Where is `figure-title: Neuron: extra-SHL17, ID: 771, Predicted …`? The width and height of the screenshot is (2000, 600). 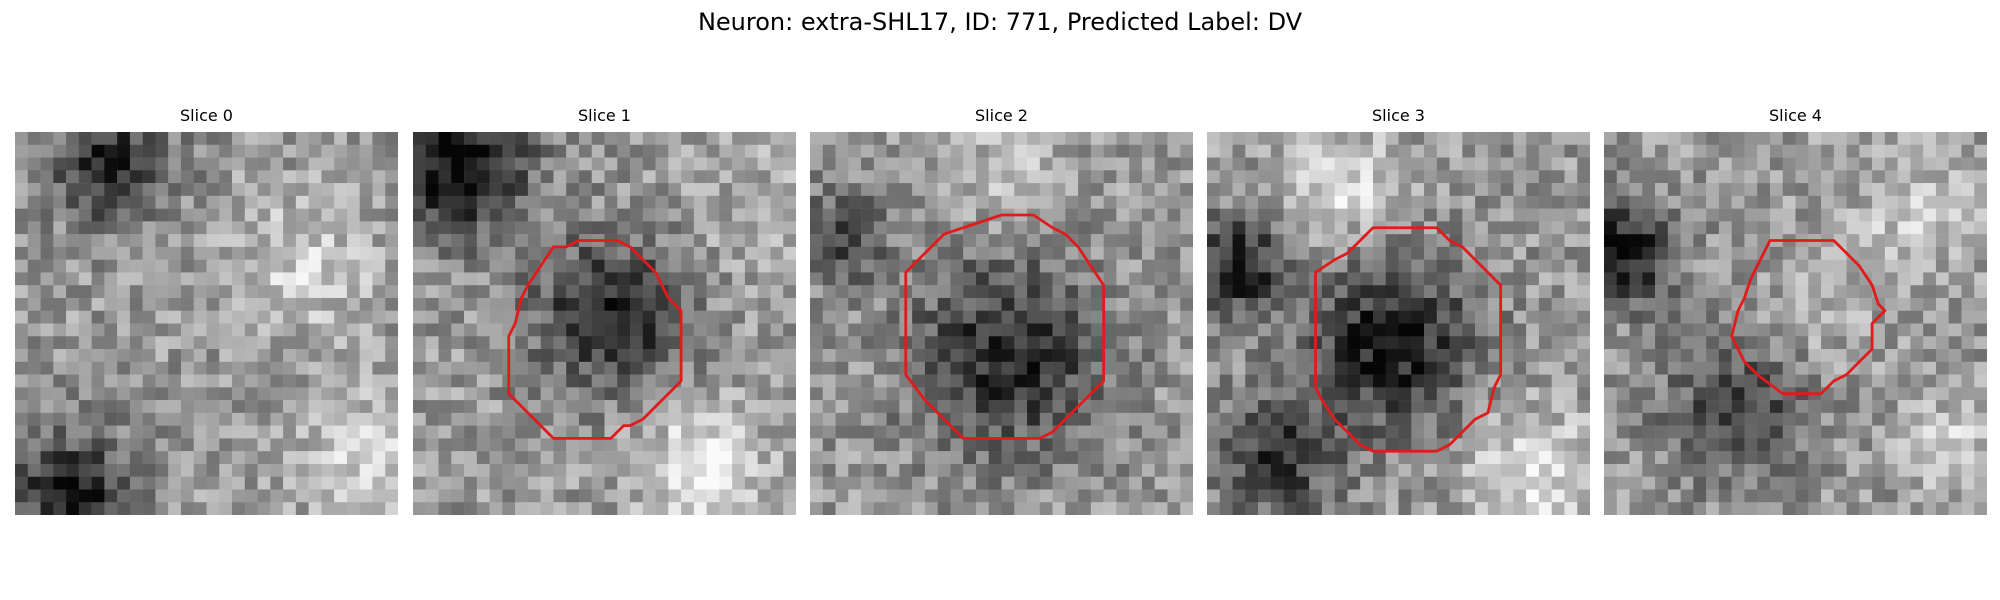 figure-title: Neuron: extra-SHL17, ID: 771, Predicted … is located at coordinates (1000, 22).